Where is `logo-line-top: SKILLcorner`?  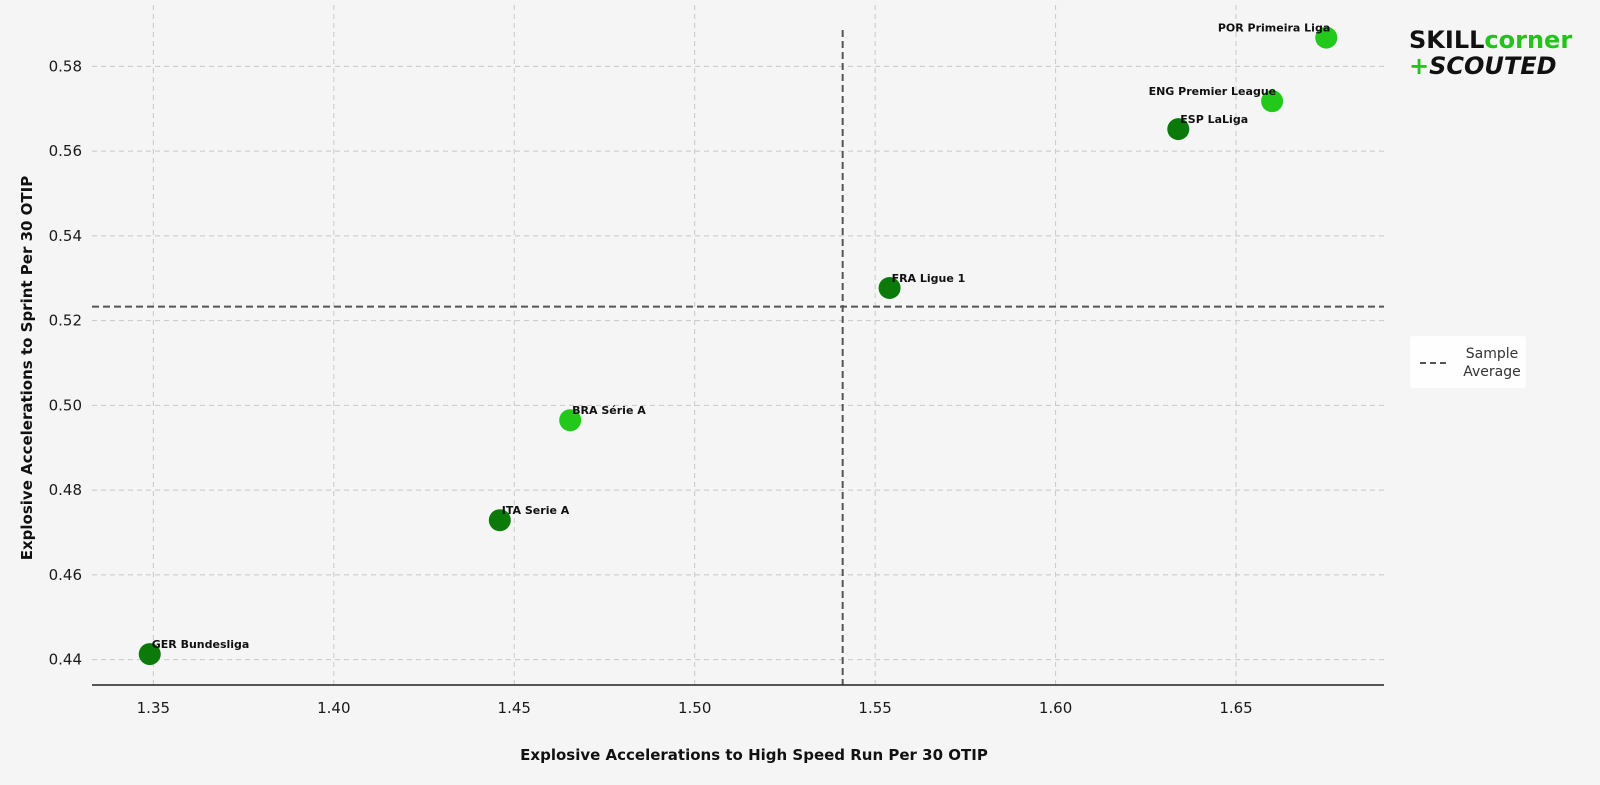 logo-line-top: SKILLcorner is located at coordinates (1490, 40).